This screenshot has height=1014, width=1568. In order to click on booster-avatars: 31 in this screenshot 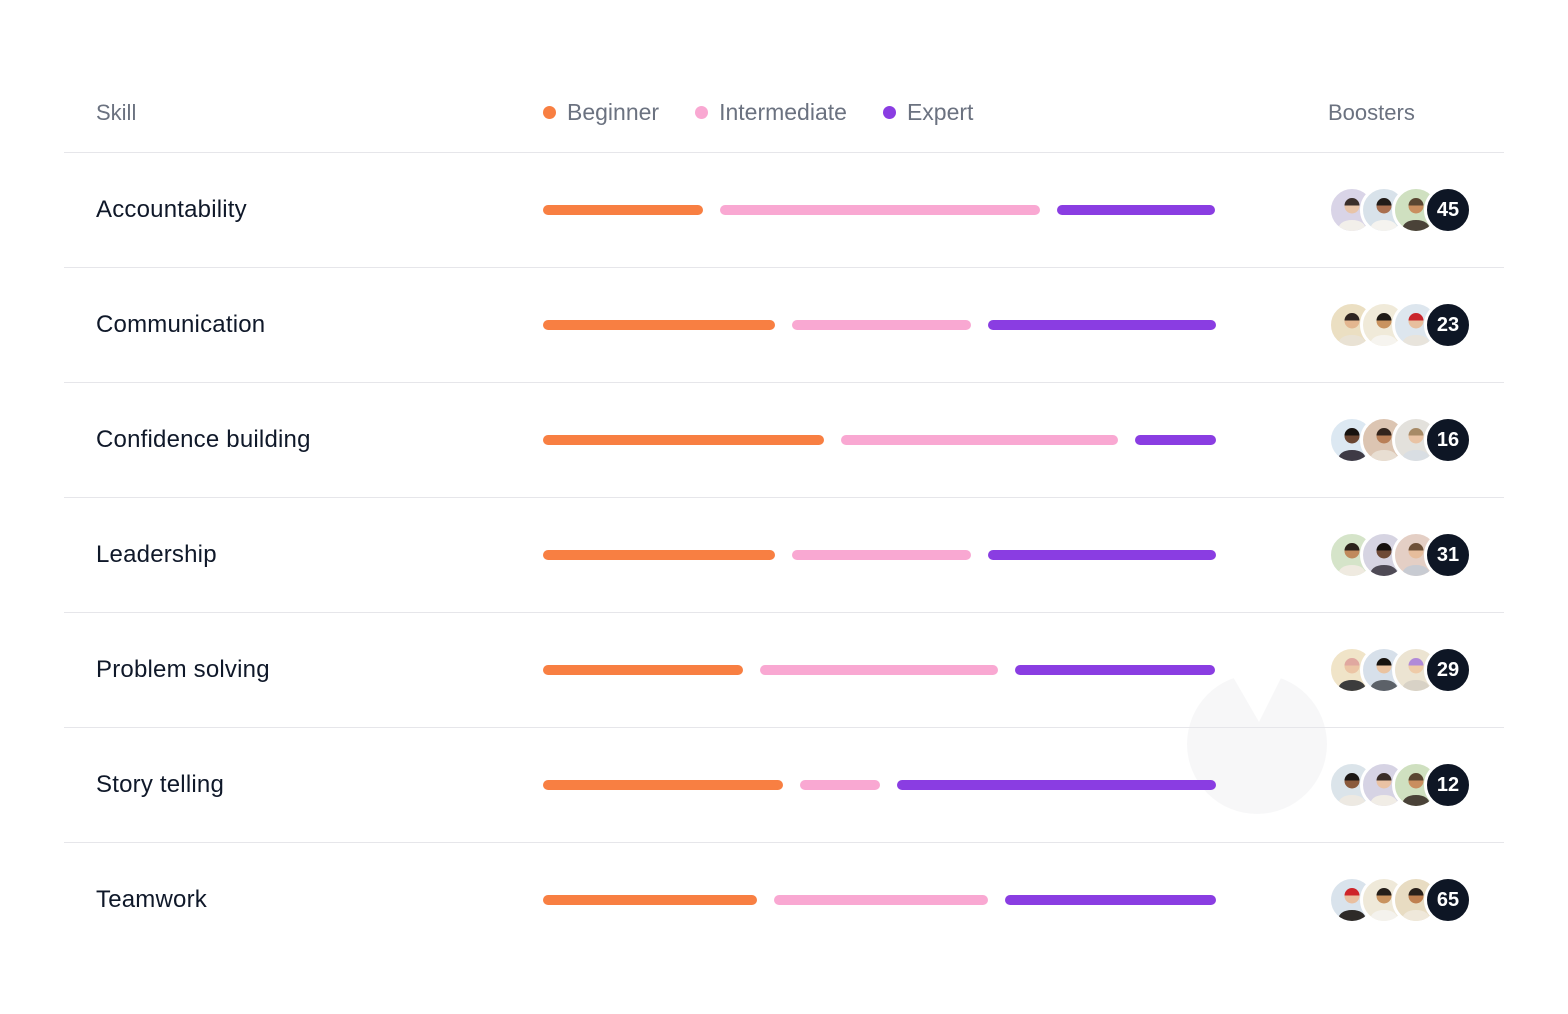, I will do `click(1416, 555)`.